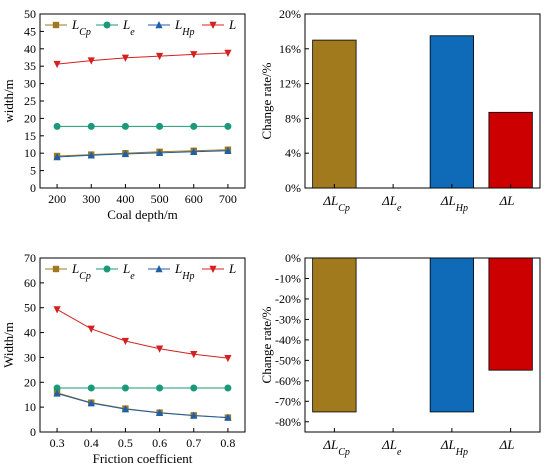 This screenshot has height=475, width=550. What do you see at coordinates (293, 153) in the screenshot?
I see `y-tick-label: 4%` at bounding box center [293, 153].